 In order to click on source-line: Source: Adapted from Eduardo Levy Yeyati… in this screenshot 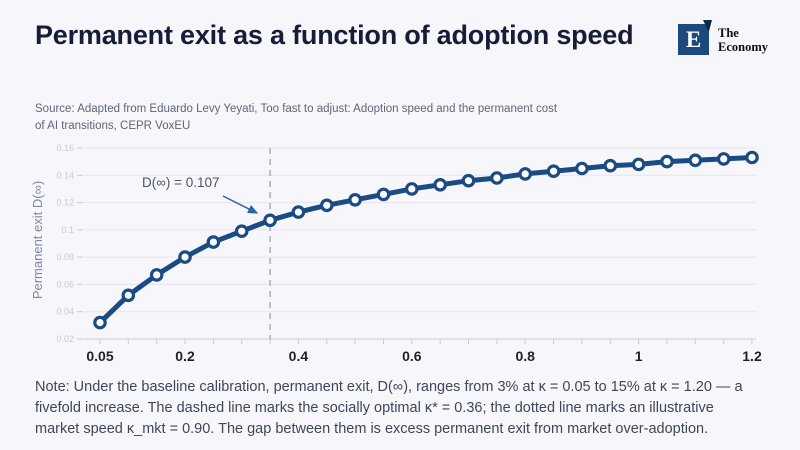, I will do `click(296, 109)`.